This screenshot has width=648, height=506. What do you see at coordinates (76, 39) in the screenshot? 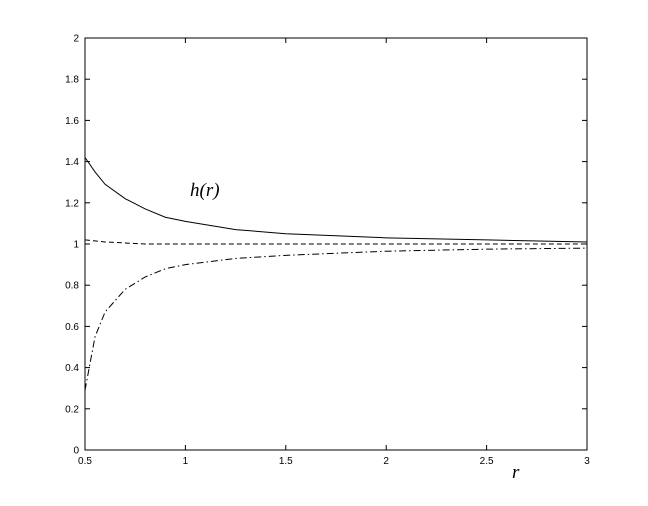
I see `y-tick-label: 2` at bounding box center [76, 39].